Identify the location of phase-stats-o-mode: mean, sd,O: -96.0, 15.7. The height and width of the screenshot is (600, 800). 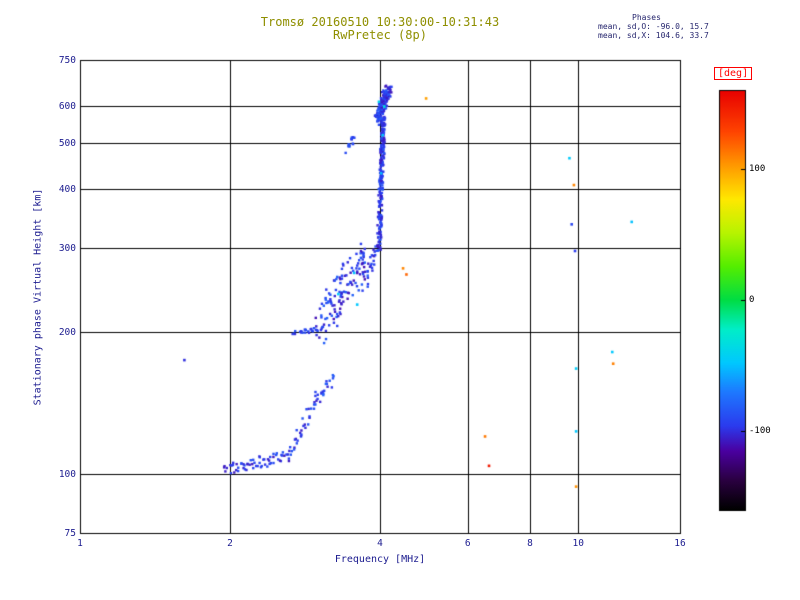
(653, 26).